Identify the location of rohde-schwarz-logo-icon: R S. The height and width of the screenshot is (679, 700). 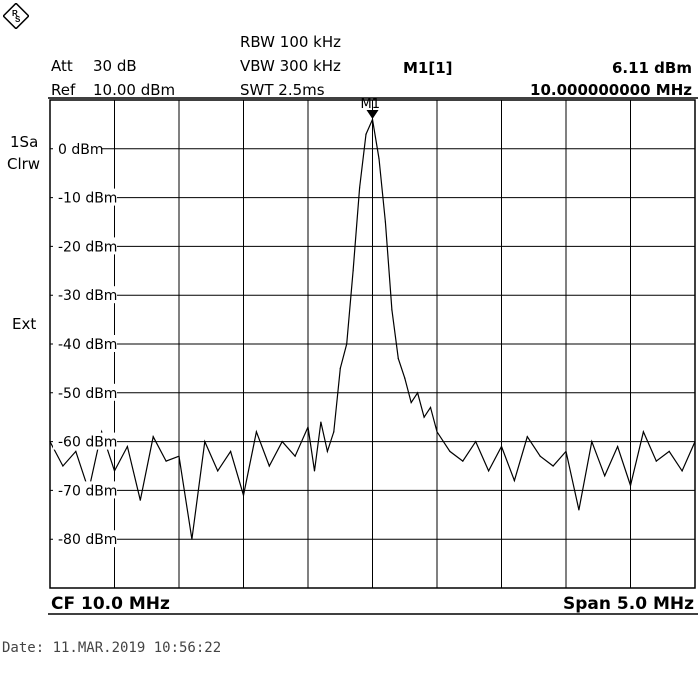
(16, 16).